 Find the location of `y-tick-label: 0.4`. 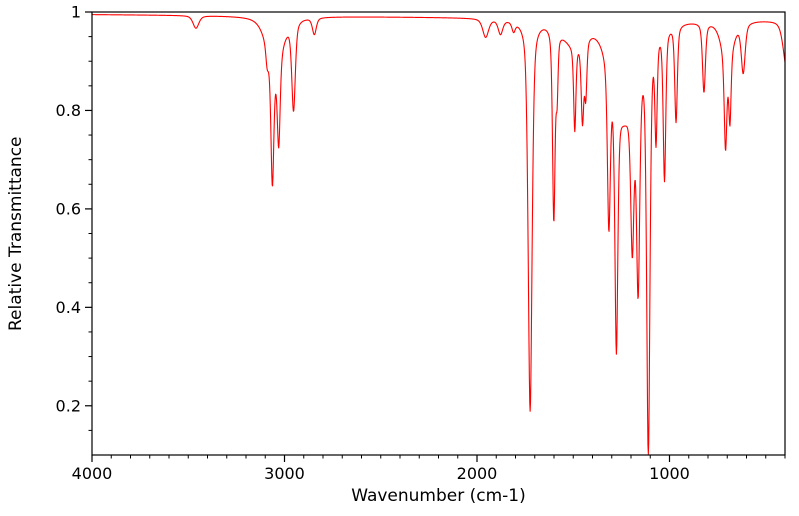

y-tick-label: 0.4 is located at coordinates (68, 307).